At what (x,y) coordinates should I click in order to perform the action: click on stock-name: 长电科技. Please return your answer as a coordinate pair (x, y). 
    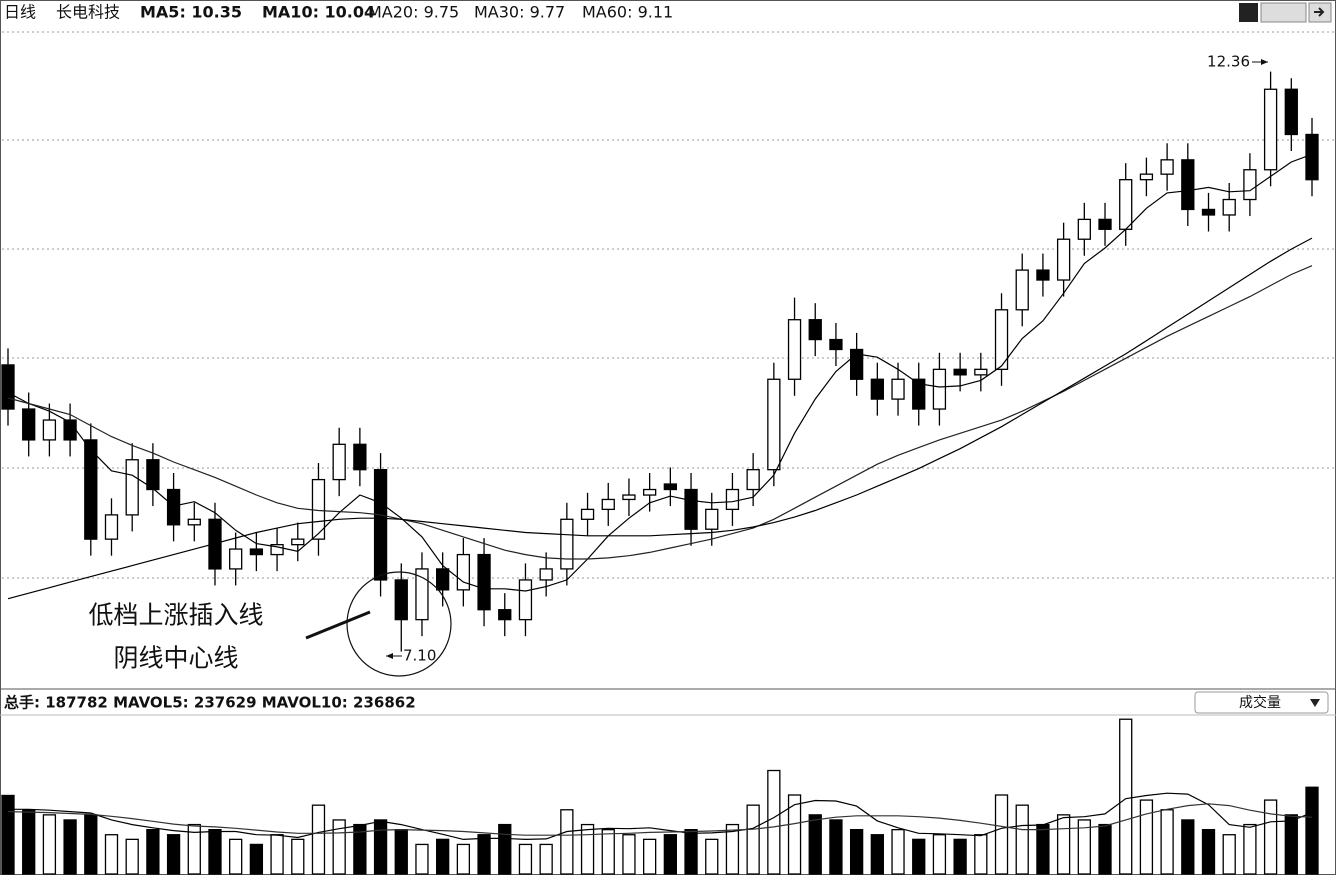
    Looking at the image, I should click on (88, 12).